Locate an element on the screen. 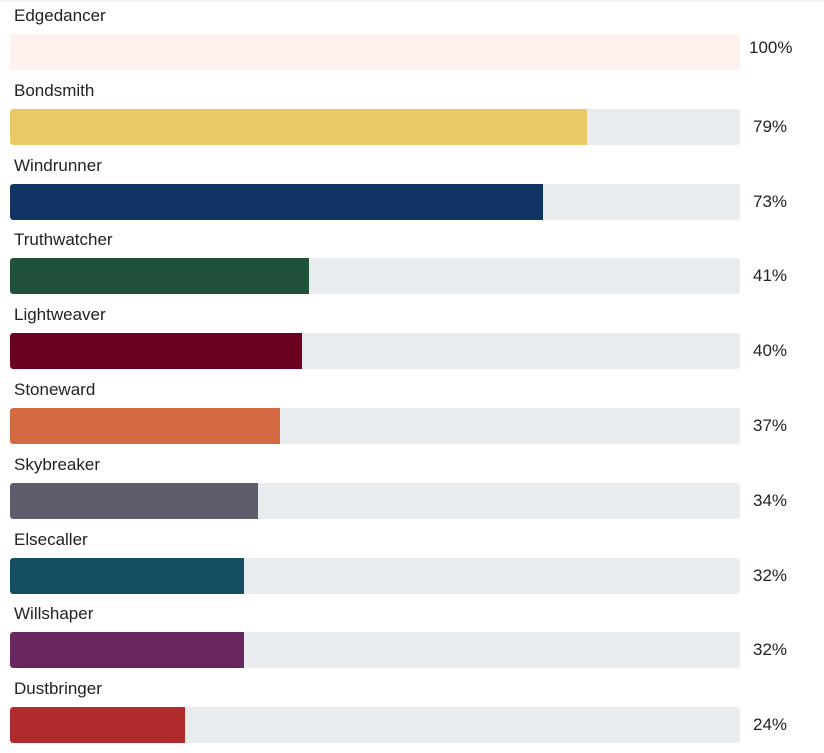  bar-value-label: 73% is located at coordinates (770, 201).